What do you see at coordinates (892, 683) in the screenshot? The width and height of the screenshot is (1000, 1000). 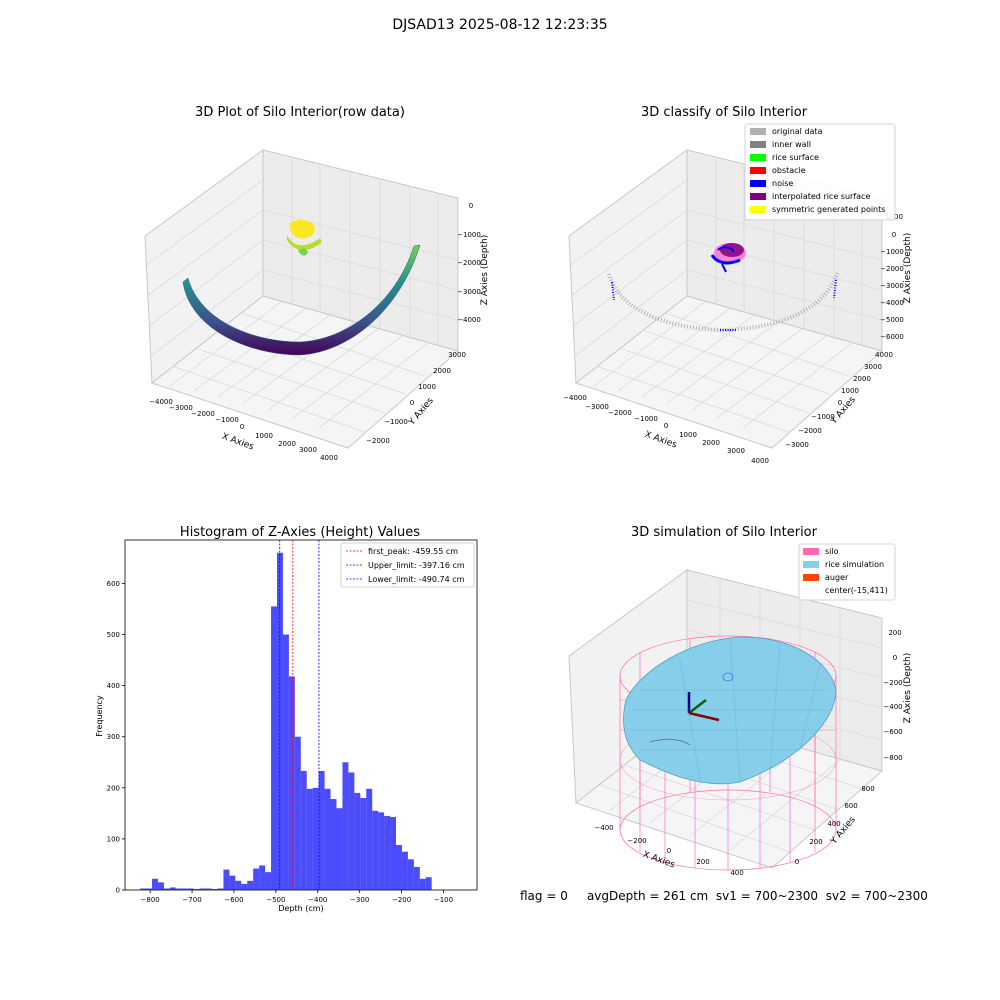 I see `svg-text: −200` at bounding box center [892, 683].